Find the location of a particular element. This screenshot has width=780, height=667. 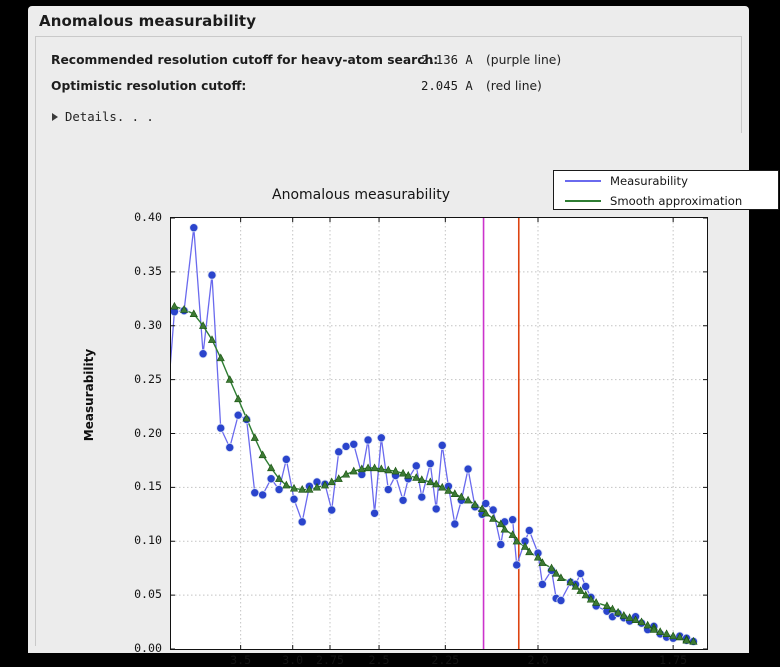

x-axis-tick: 1.75 is located at coordinates (673, 660).